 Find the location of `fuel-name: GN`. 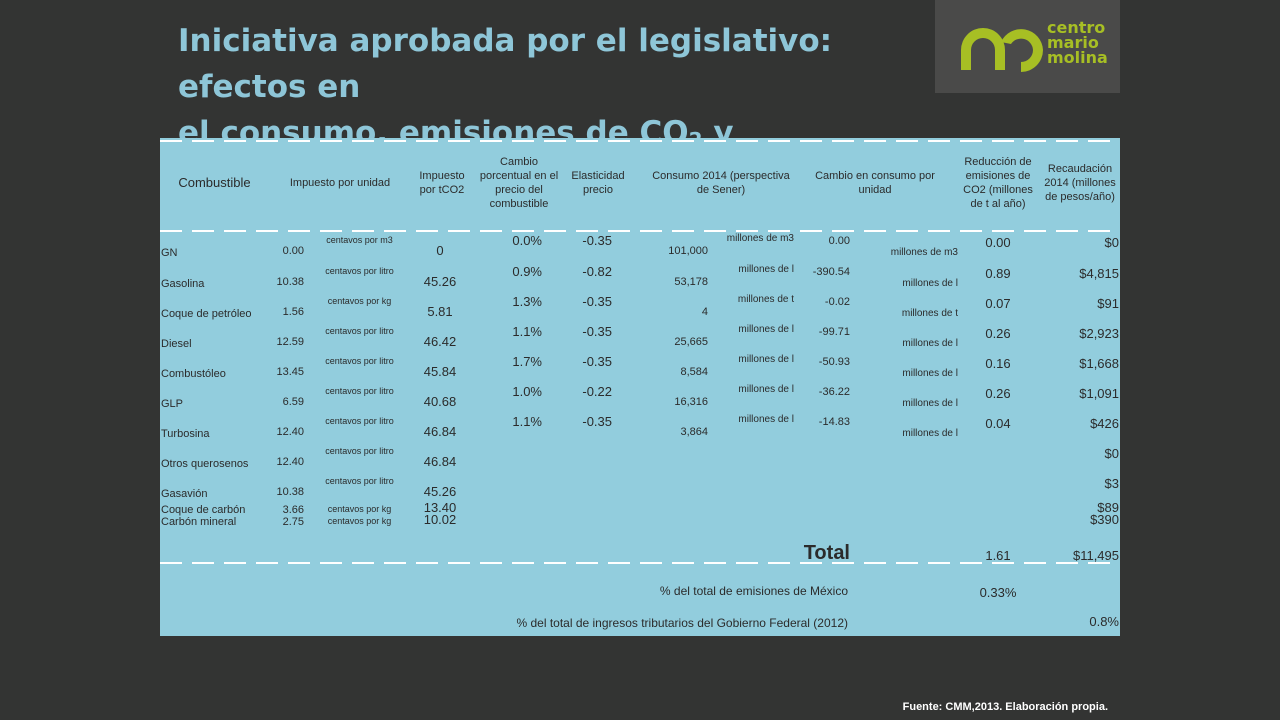

fuel-name: GN is located at coordinates (169, 253).